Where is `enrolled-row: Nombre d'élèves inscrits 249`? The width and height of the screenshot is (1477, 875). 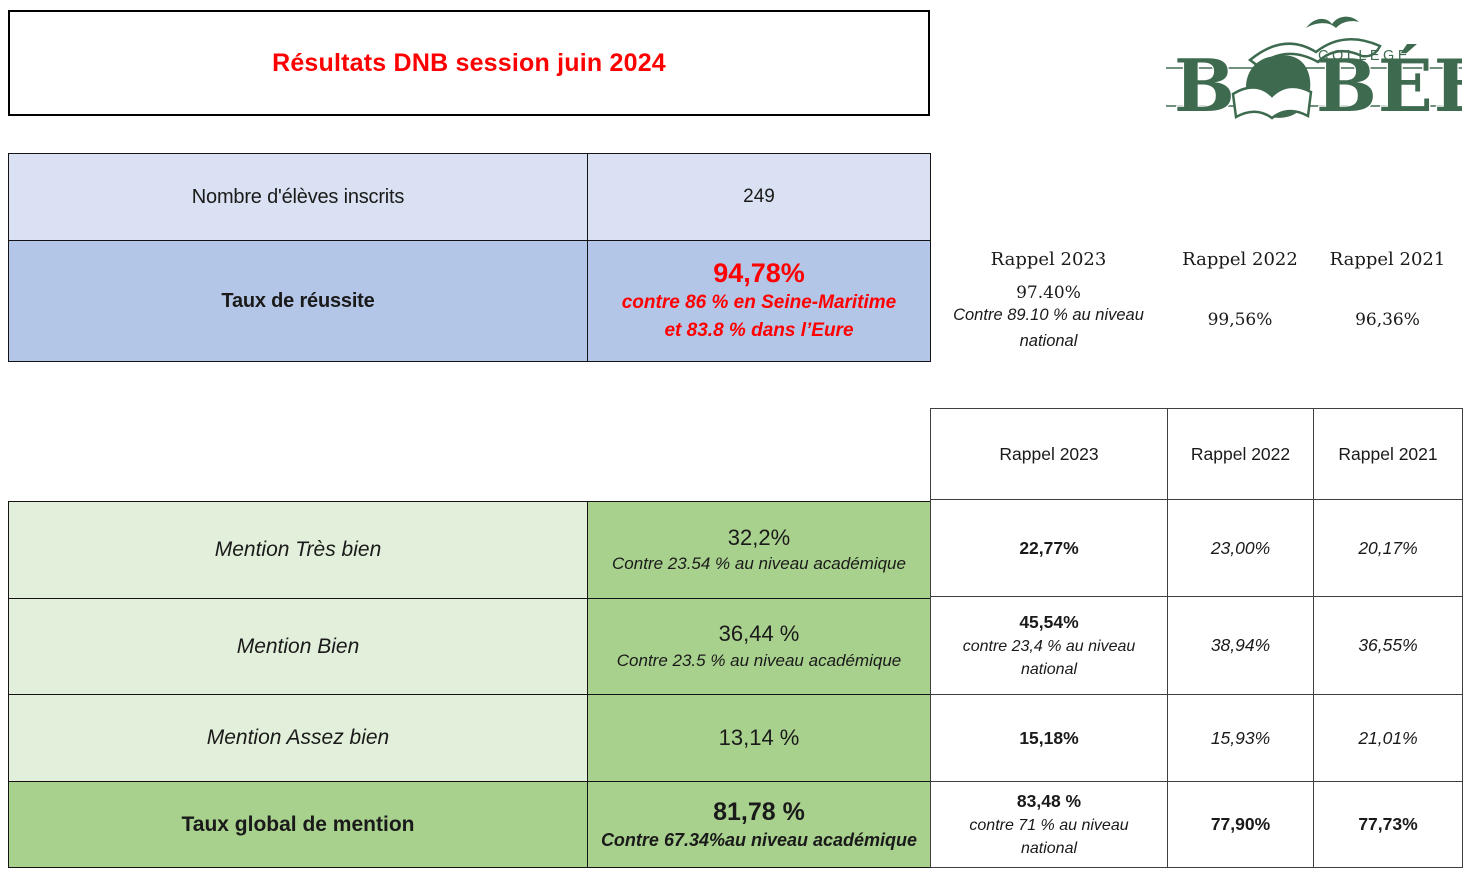 enrolled-row: Nombre d'élèves inscrits 249 is located at coordinates (469, 197).